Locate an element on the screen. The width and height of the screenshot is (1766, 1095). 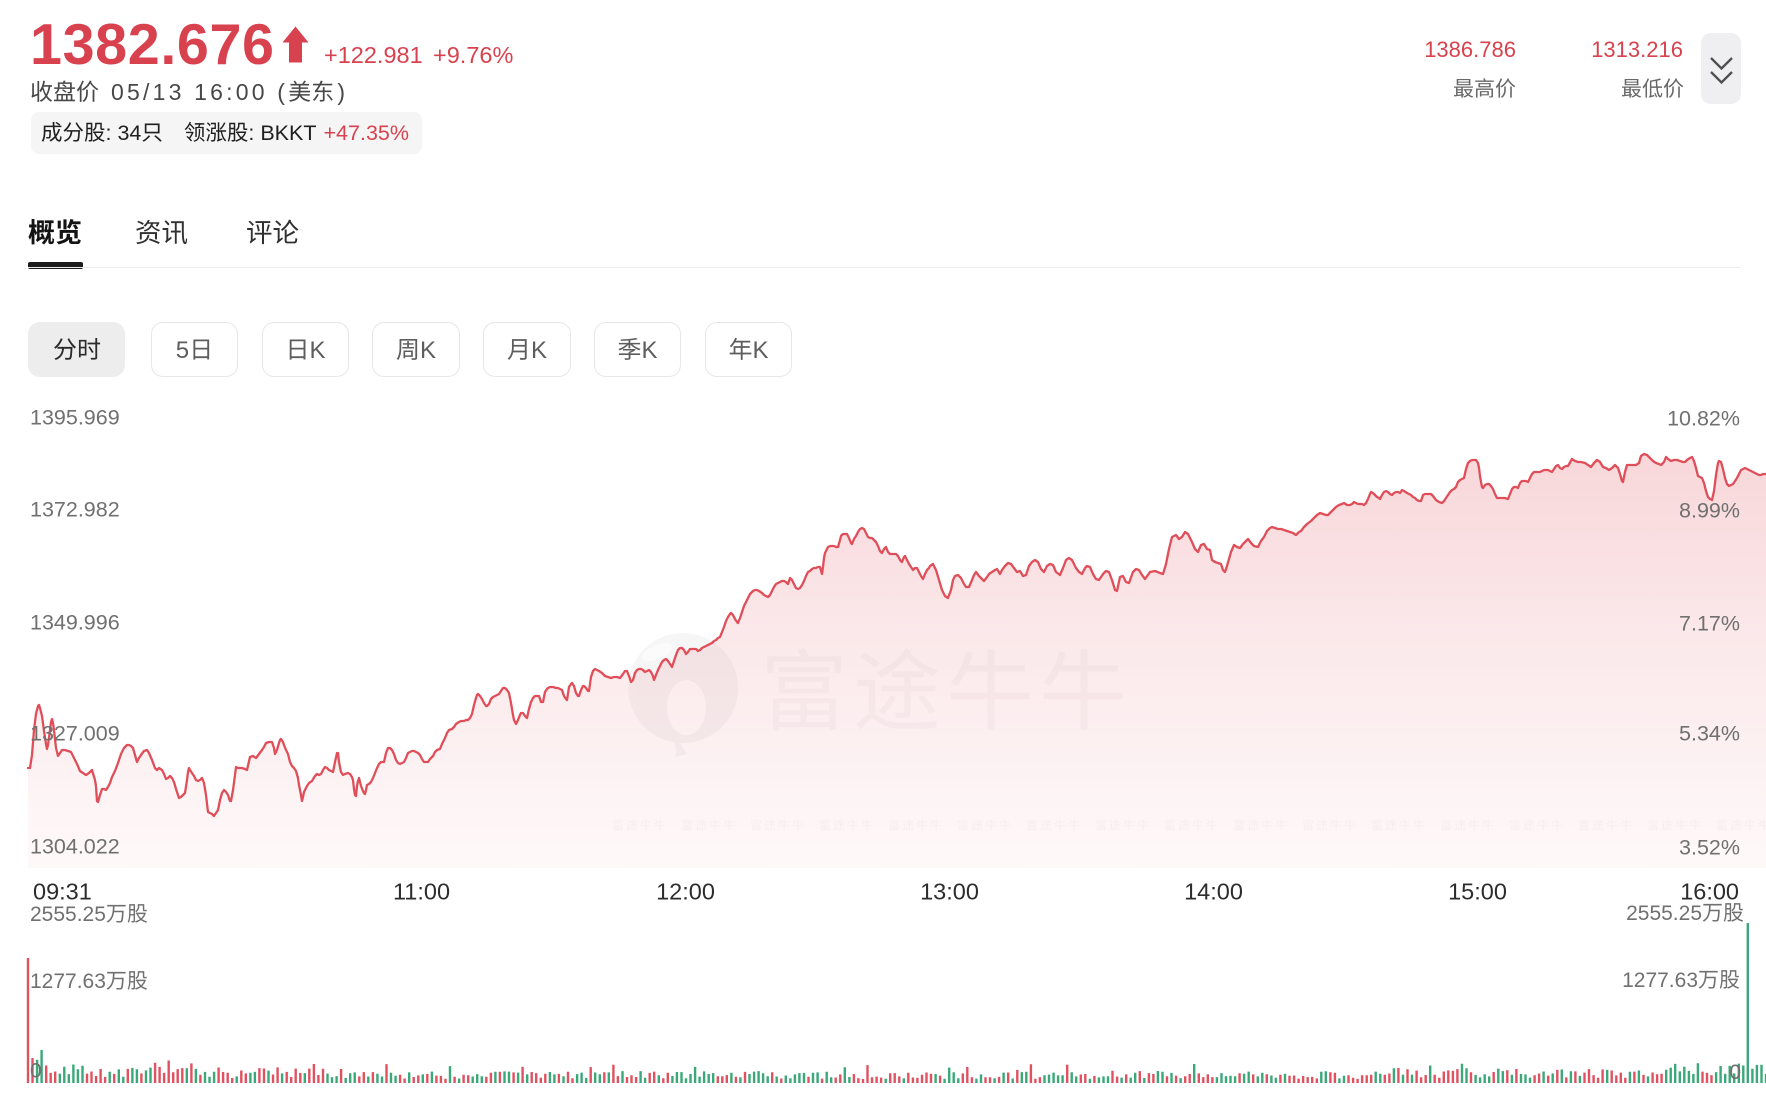
svg-text: 1382.676 is located at coordinates (152, 45).